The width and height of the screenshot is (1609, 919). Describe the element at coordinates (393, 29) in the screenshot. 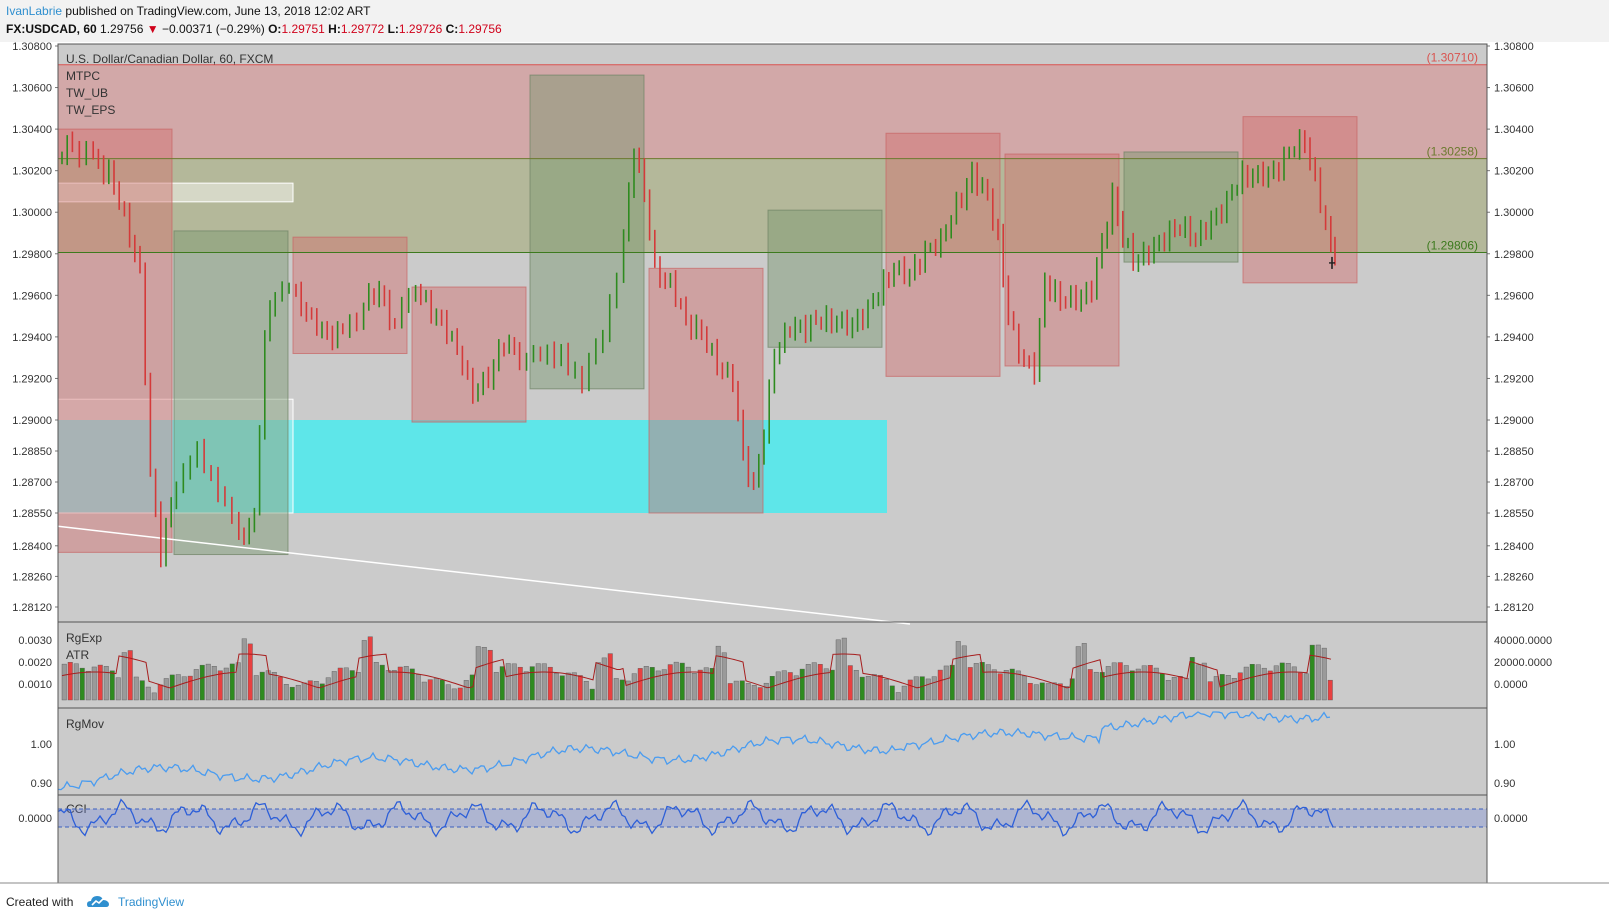

I see `low-label: L:` at that location.